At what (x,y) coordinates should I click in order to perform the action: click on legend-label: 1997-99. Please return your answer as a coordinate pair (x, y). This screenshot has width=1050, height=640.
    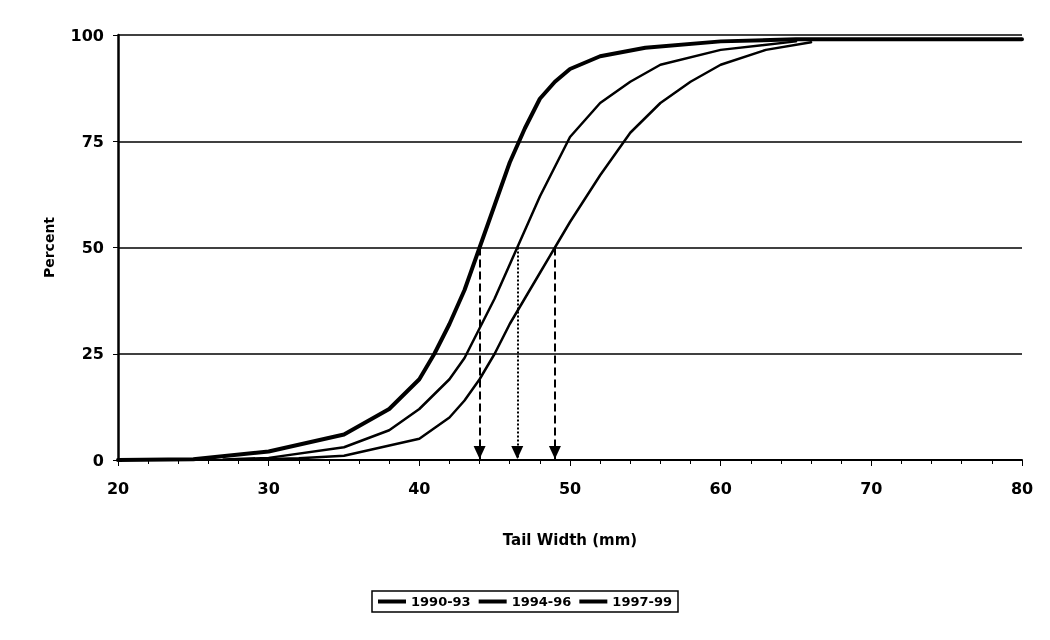
    Looking at the image, I should click on (642, 601).